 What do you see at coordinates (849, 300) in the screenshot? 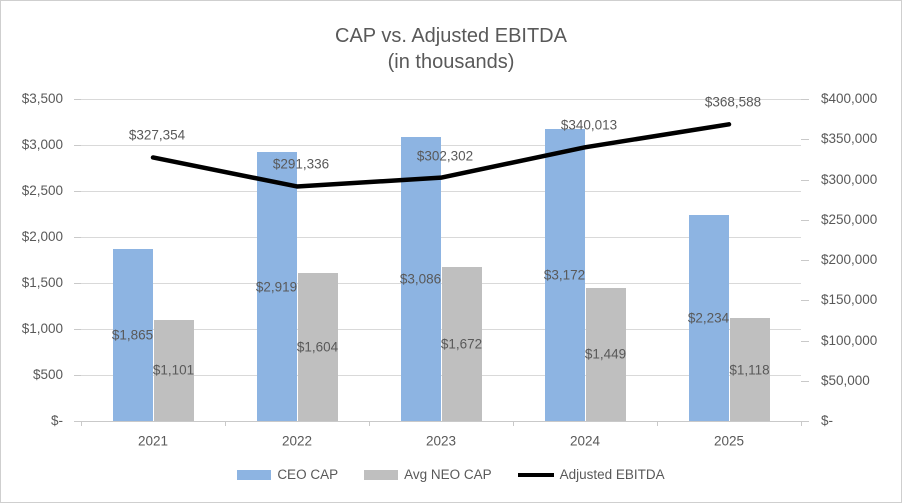
I see `y-axis-label-right: $150,000` at bounding box center [849, 300].